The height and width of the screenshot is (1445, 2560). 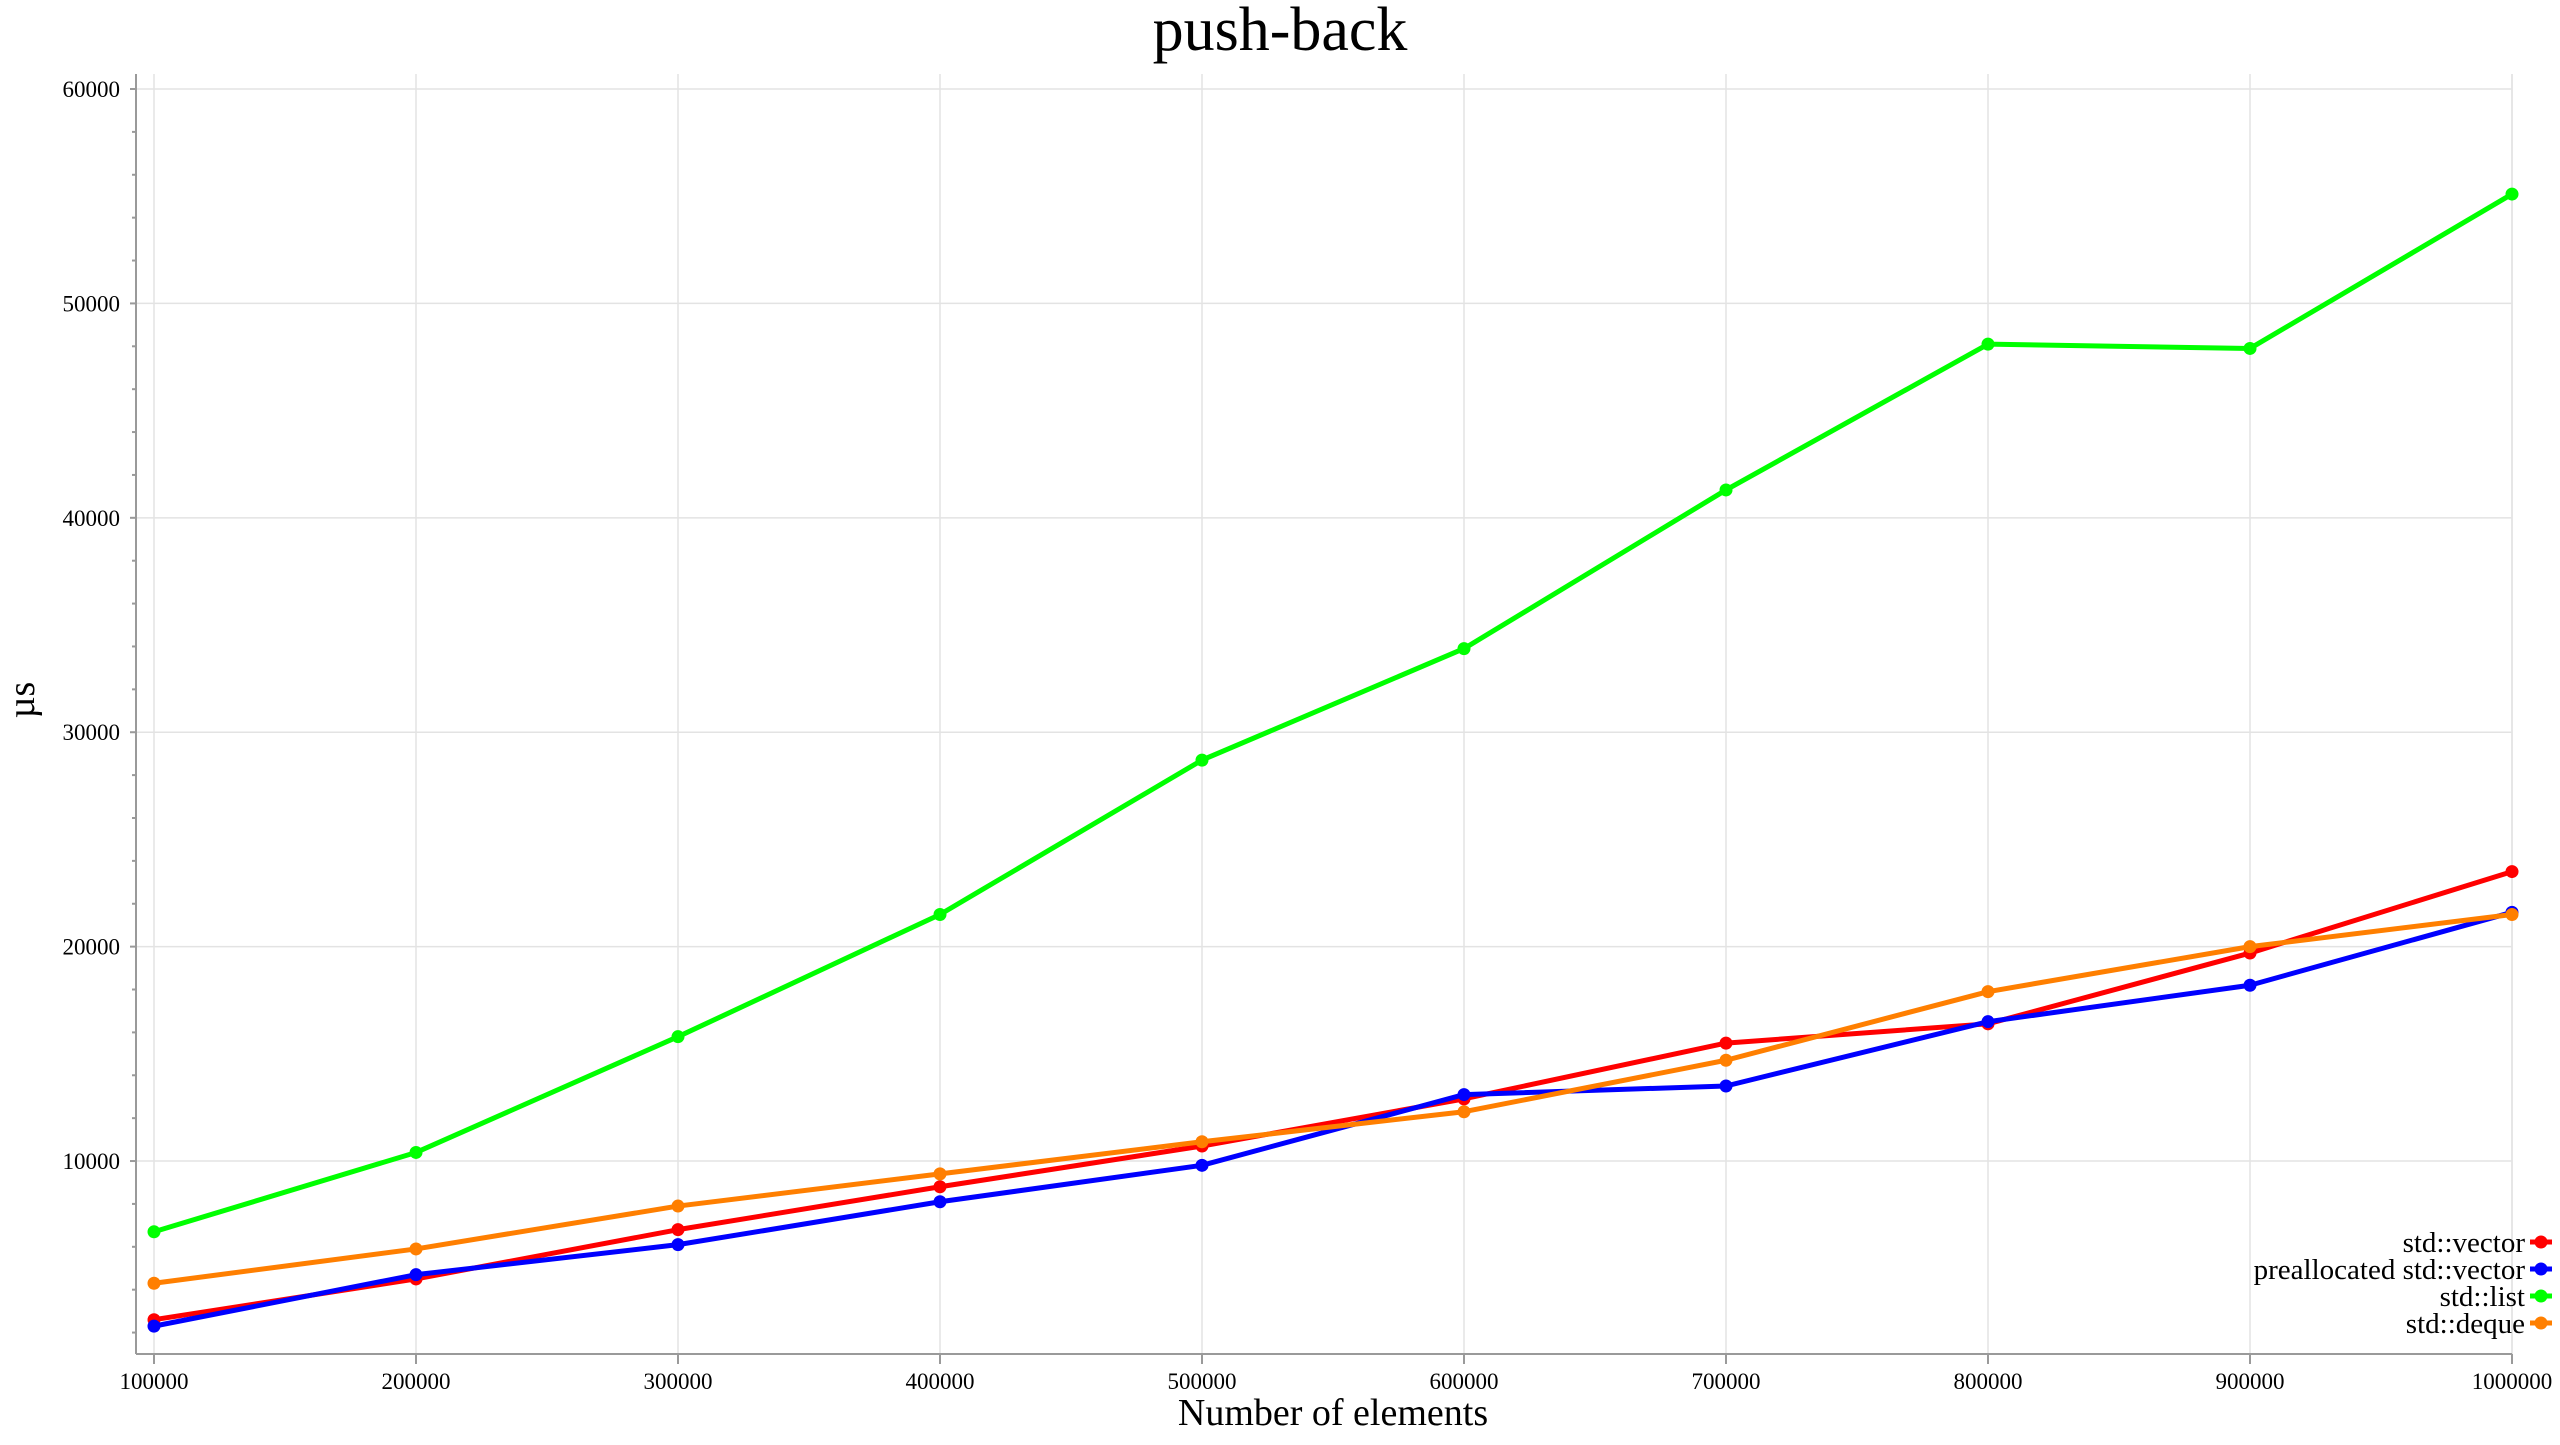 What do you see at coordinates (2482, 1297) in the screenshot?
I see `legend-label: std::list` at bounding box center [2482, 1297].